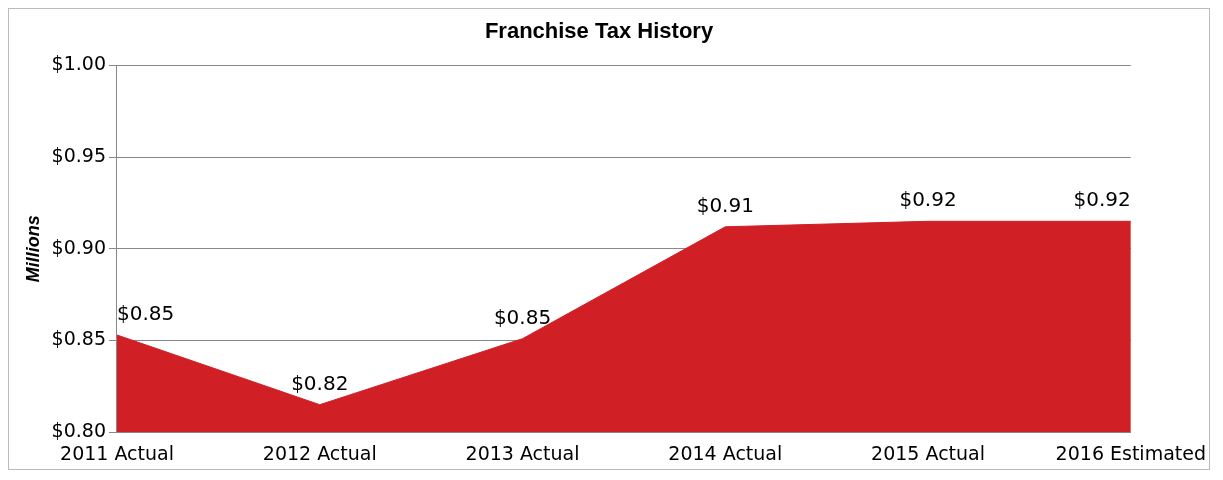 The image size is (1223, 480). What do you see at coordinates (599, 31) in the screenshot?
I see `chart-title: Franchise Tax History` at bounding box center [599, 31].